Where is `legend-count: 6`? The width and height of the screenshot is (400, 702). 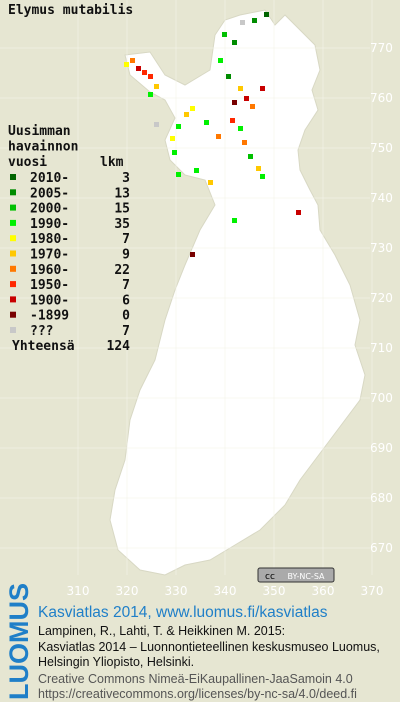
legend-count: 6 is located at coordinates (126, 300).